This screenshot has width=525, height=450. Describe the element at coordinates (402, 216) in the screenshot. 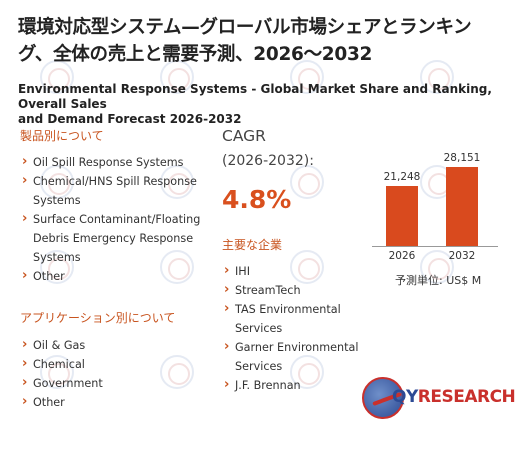

I see `bar-2026` at that location.